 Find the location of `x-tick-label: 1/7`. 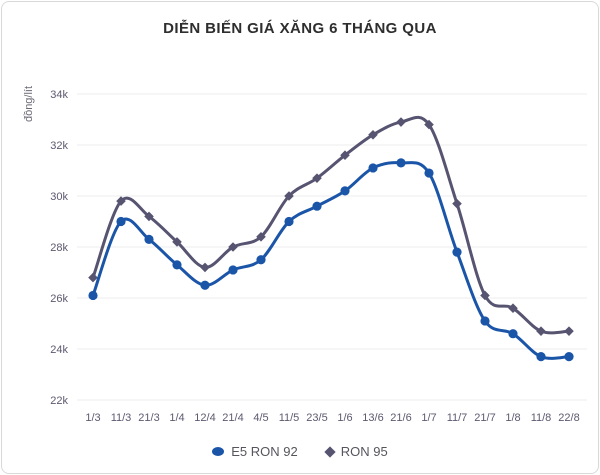

x-tick-label: 1/7 is located at coordinates (428, 418).